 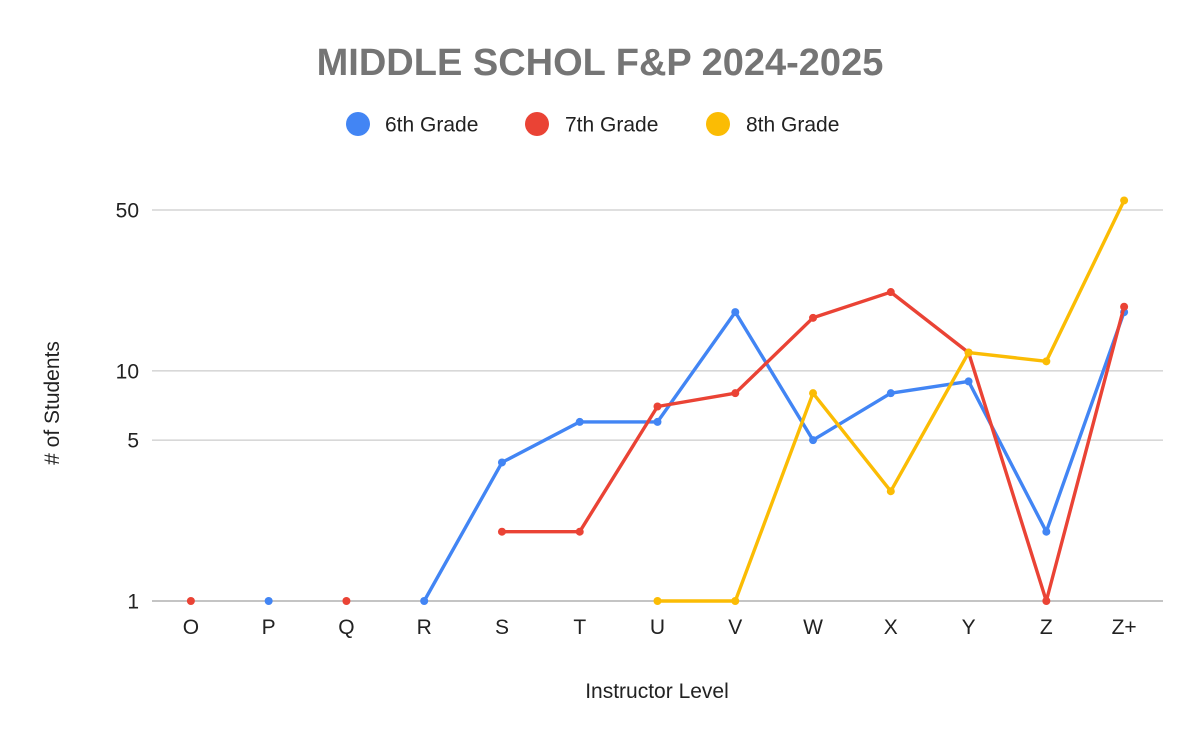 What do you see at coordinates (735, 627) in the screenshot?
I see `x-tick-label: V` at bounding box center [735, 627].